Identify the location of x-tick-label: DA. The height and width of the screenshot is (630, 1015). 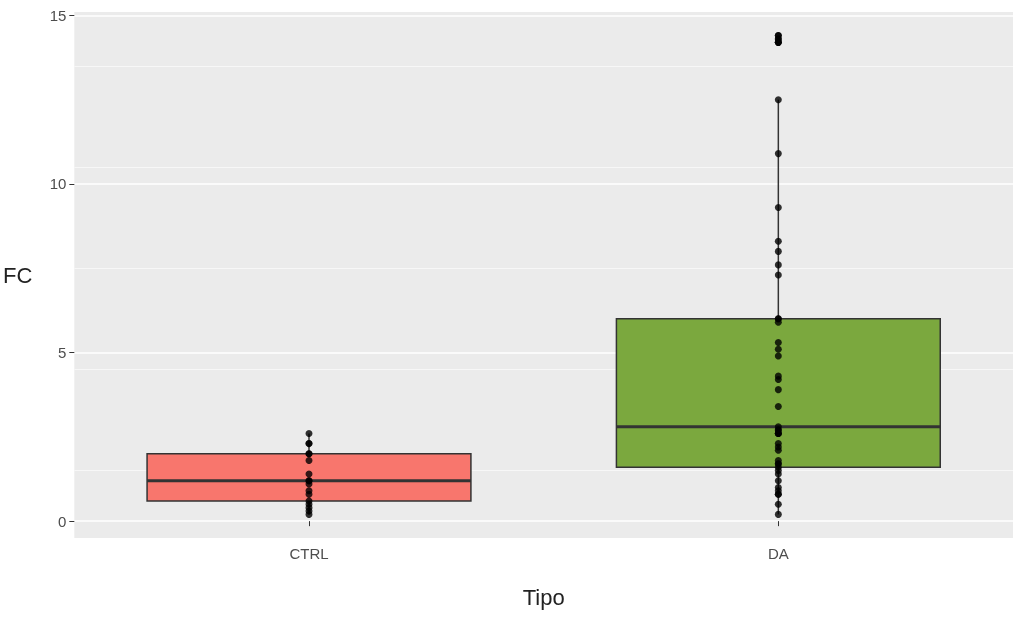
(778, 553).